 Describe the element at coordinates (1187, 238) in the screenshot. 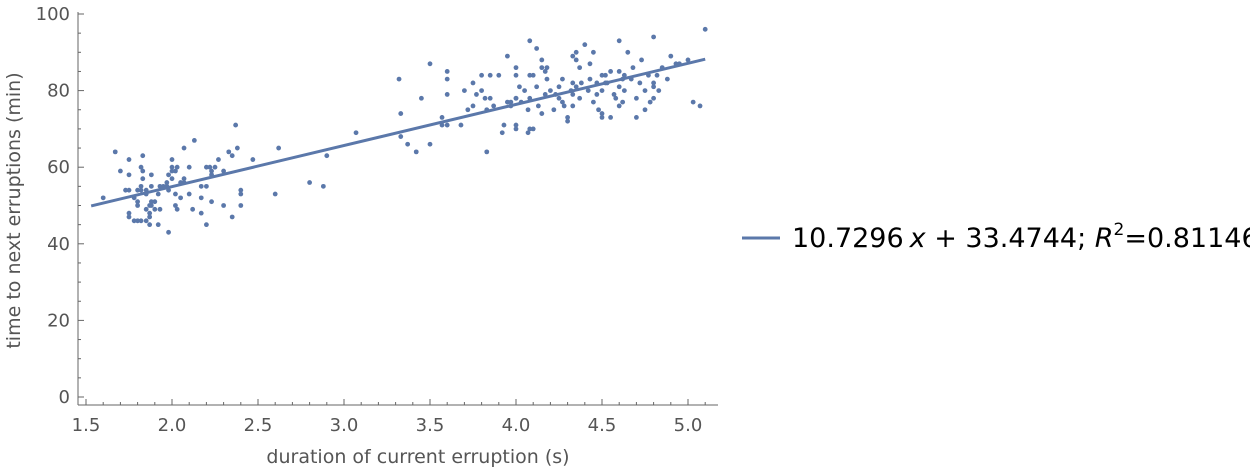

I see `legend-r-squared: =0.811461` at that location.